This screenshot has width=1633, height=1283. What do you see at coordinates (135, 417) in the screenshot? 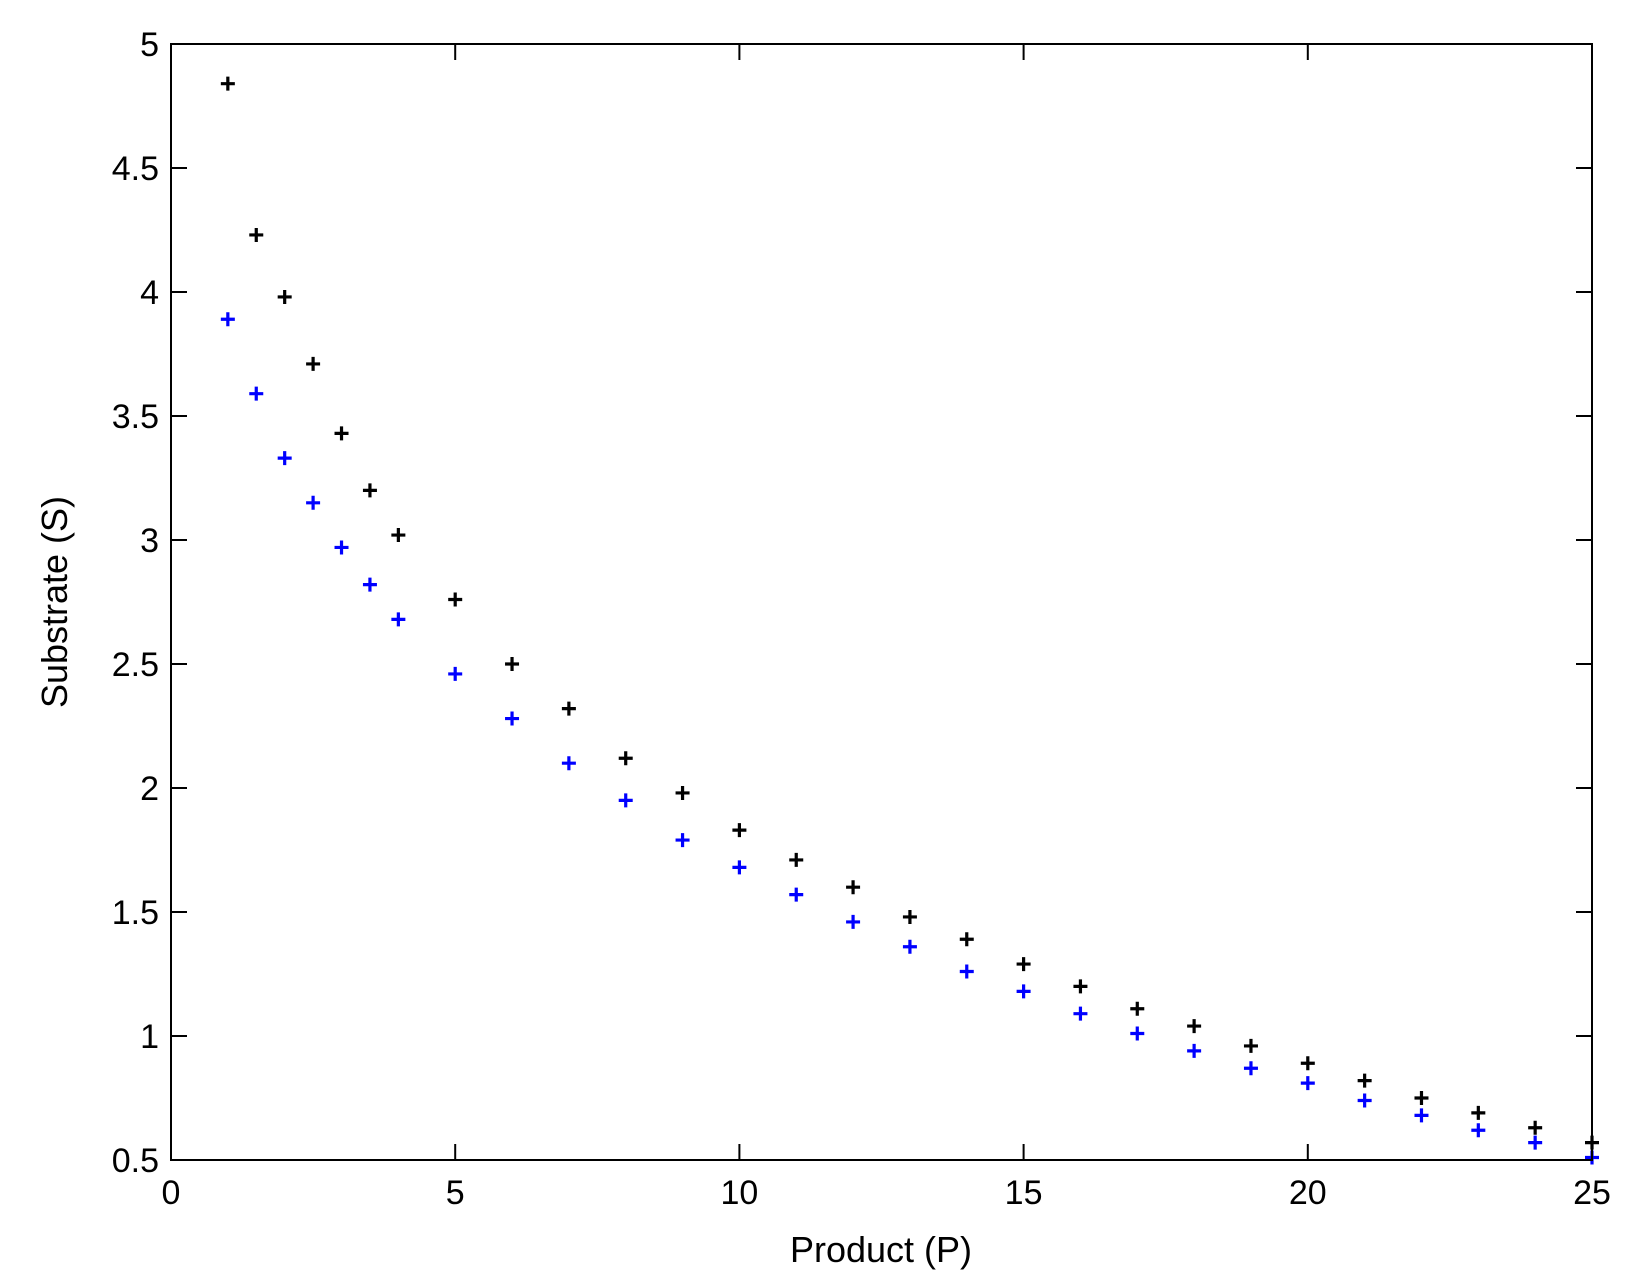
I see `y-tick-label: 3.5` at bounding box center [135, 417].